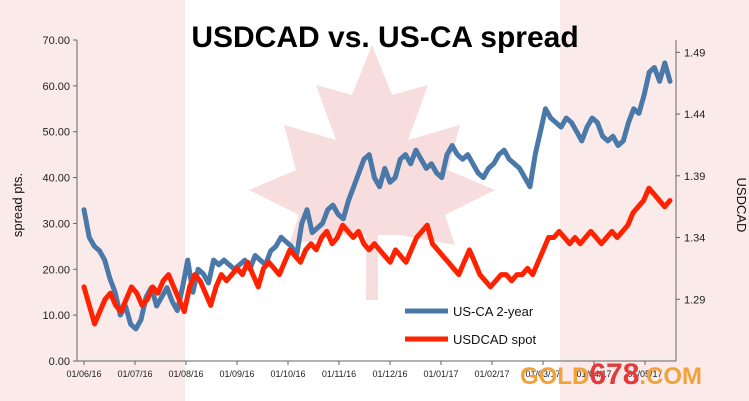 The height and width of the screenshot is (401, 749). Describe the element at coordinates (185, 374) in the screenshot. I see `x-tick-label: 01/08/16` at that location.